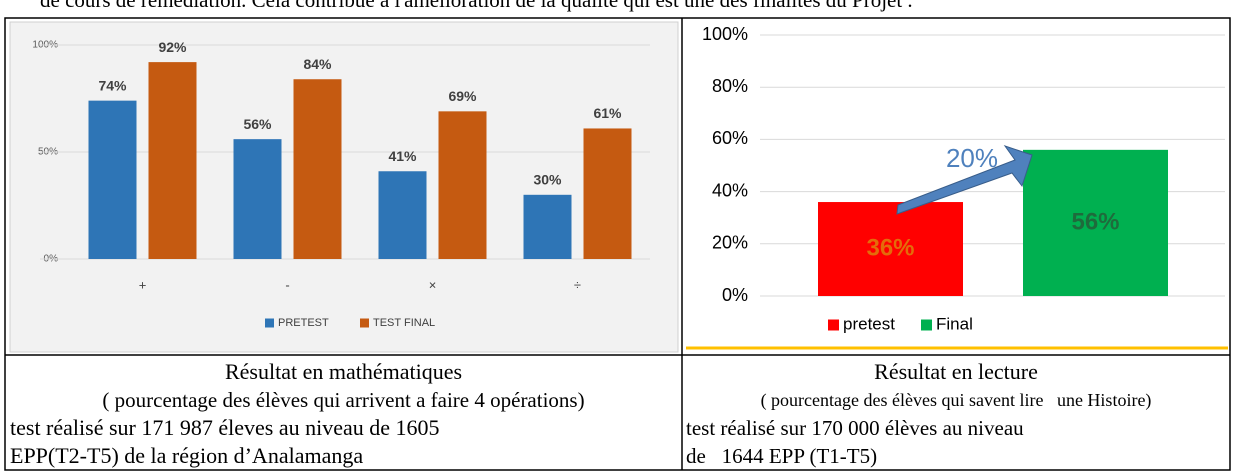  Describe the element at coordinates (972, 158) in the screenshot. I see `annotation: 20%` at that location.